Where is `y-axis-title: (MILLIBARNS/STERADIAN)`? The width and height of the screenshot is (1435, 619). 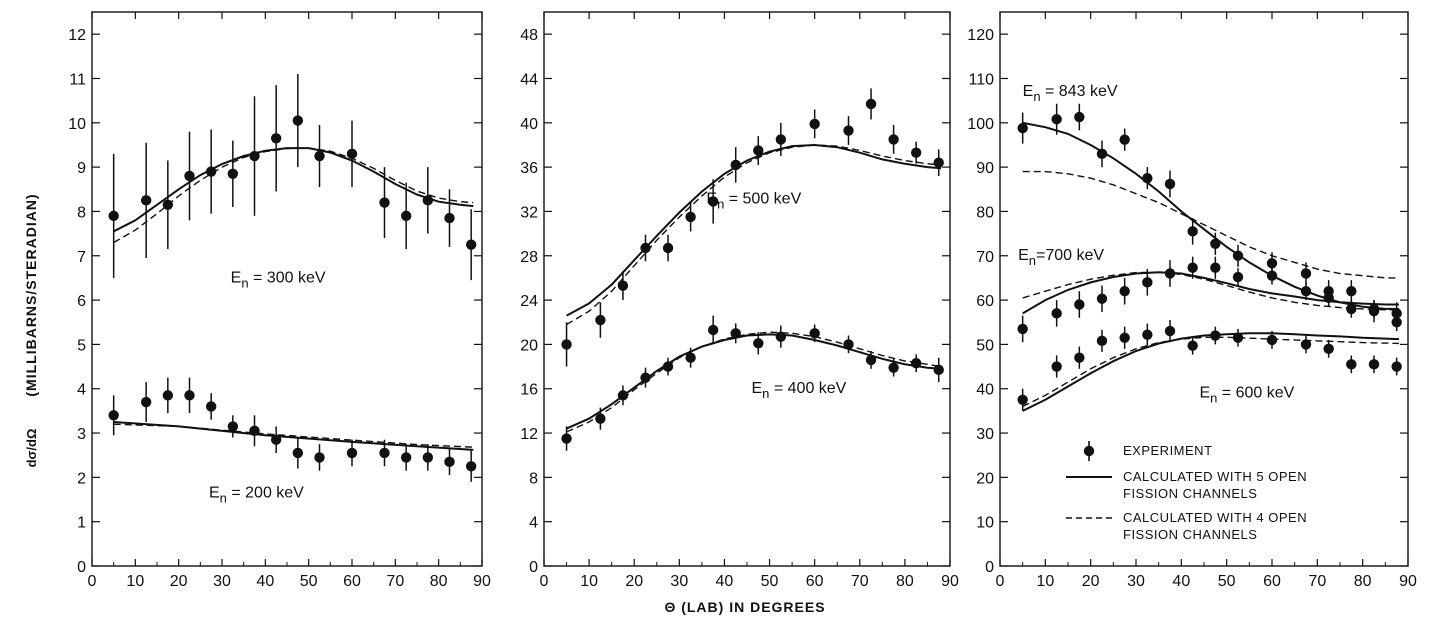 y-axis-title: (MILLIBARNS/STERADIAN) is located at coordinates (31, 294).